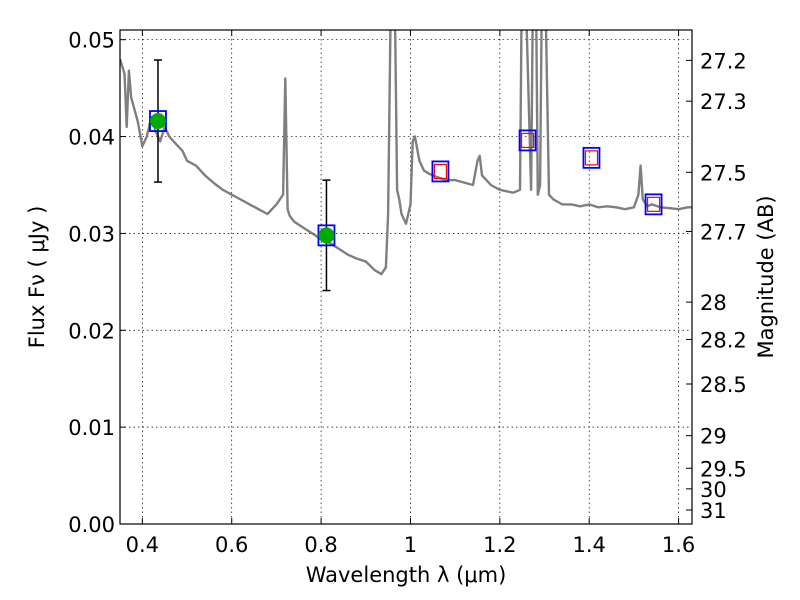  I want to click on x-tick-label: 0.8, so click(320, 545).